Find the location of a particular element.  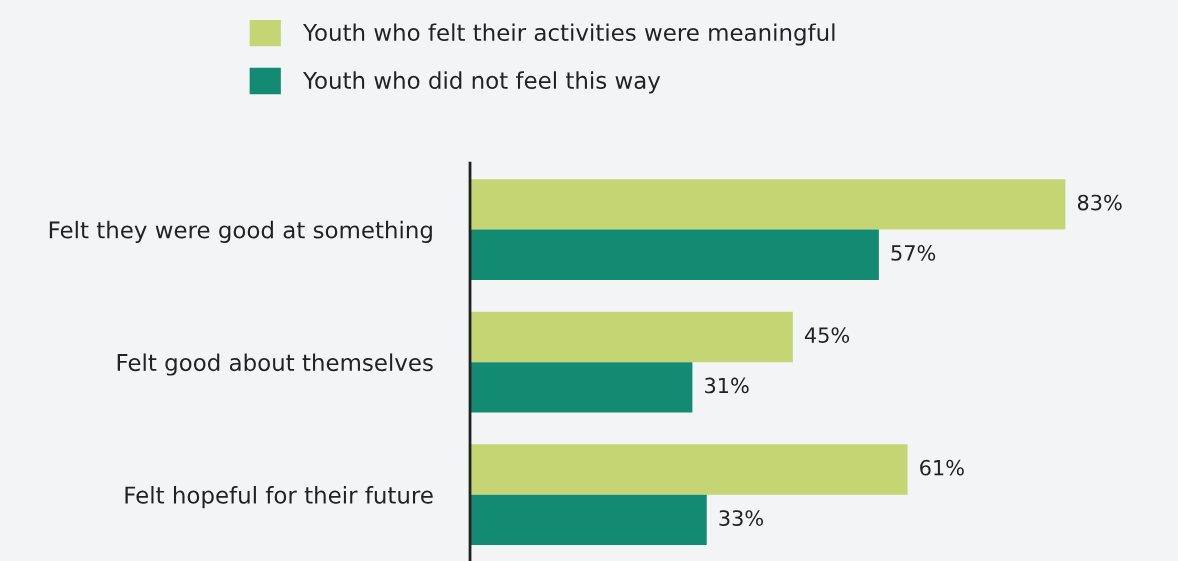

legend-label: Youth who did not feel this way is located at coordinates (482, 82).